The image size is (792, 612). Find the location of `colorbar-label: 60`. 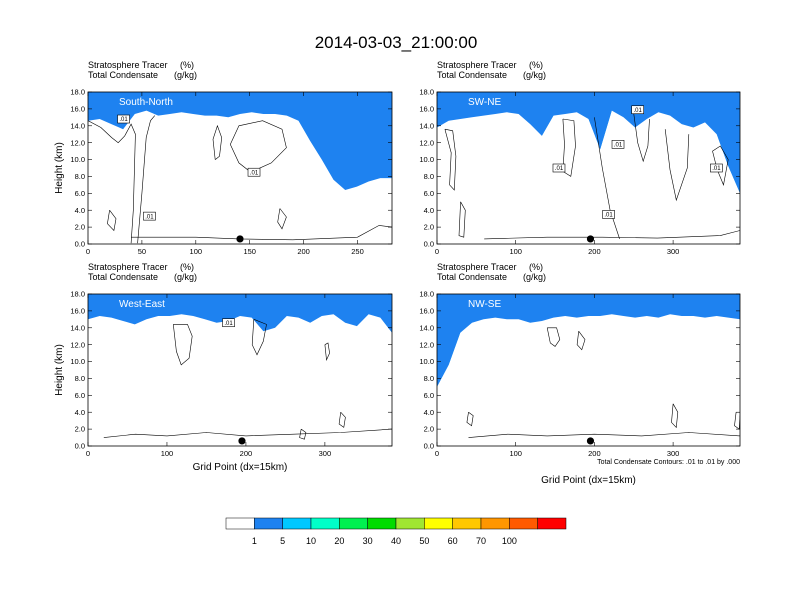

colorbar-label: 60 is located at coordinates (453, 541).